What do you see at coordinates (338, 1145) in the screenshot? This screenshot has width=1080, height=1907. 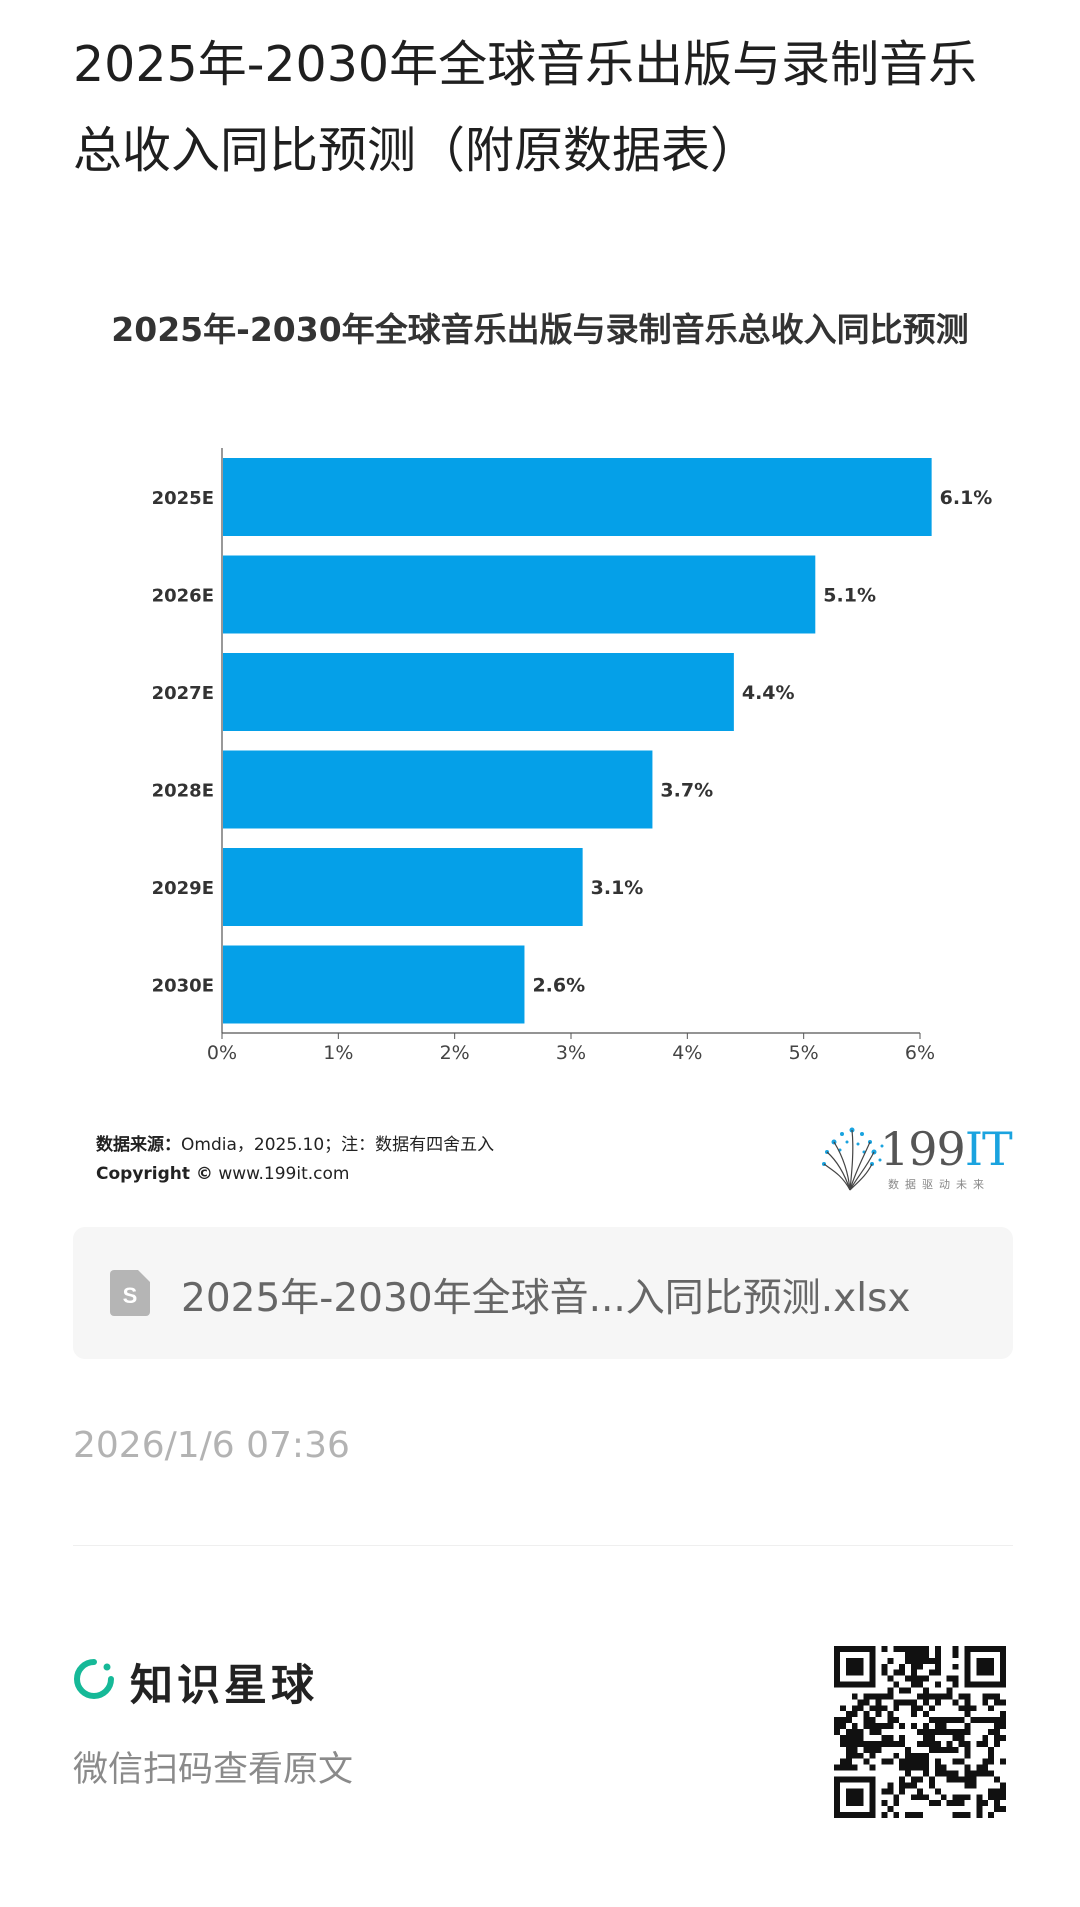 I see `source-text: Omdia，2025.10；注：数据有四舍五入` at bounding box center [338, 1145].